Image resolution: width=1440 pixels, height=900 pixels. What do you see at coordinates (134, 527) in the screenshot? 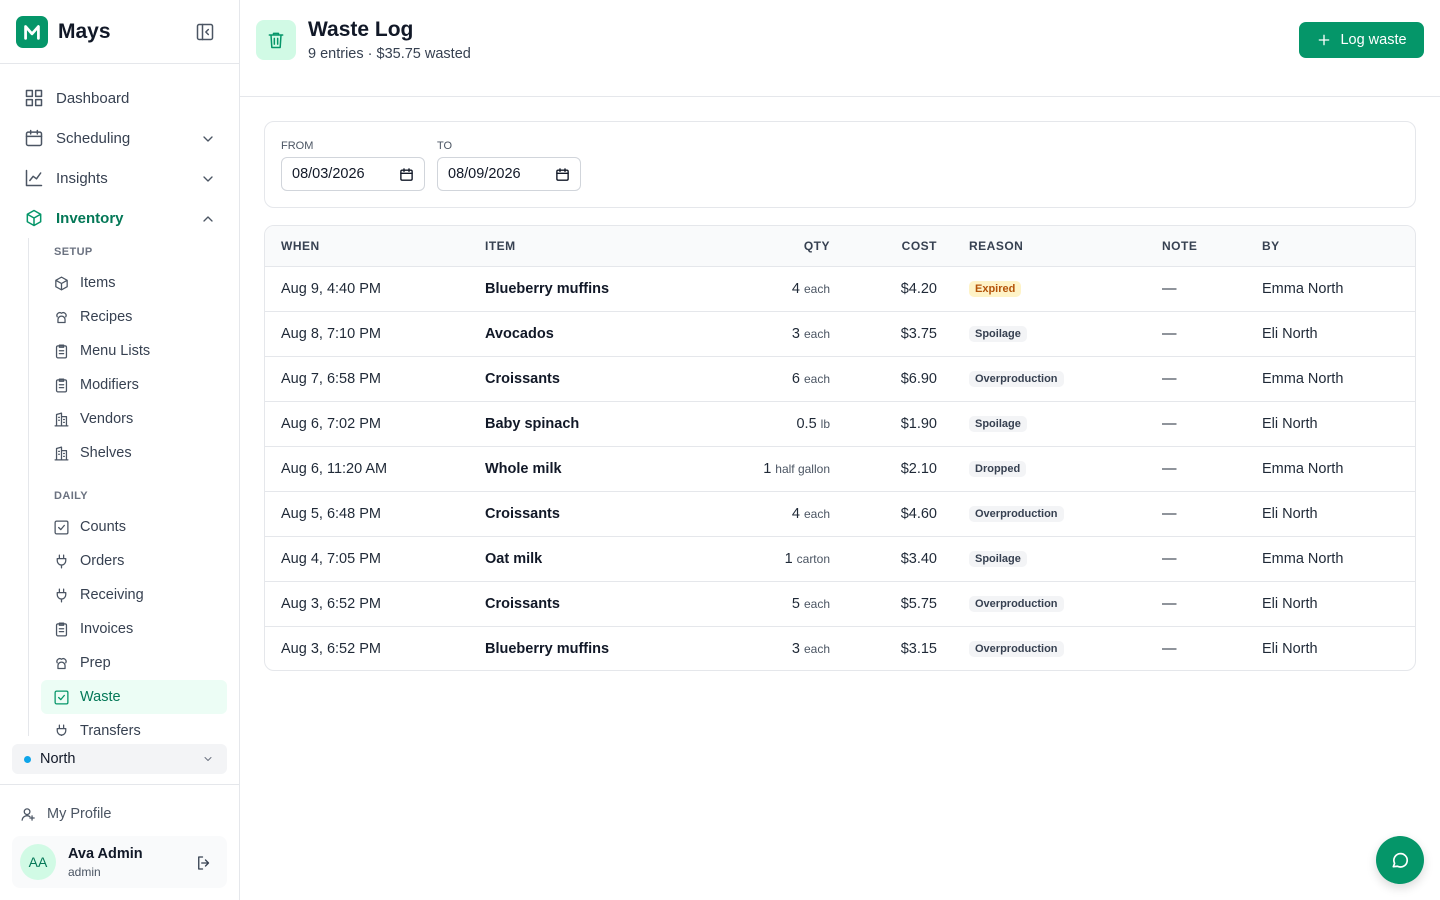
I see `nav-subitem: Counts` at bounding box center [134, 527].